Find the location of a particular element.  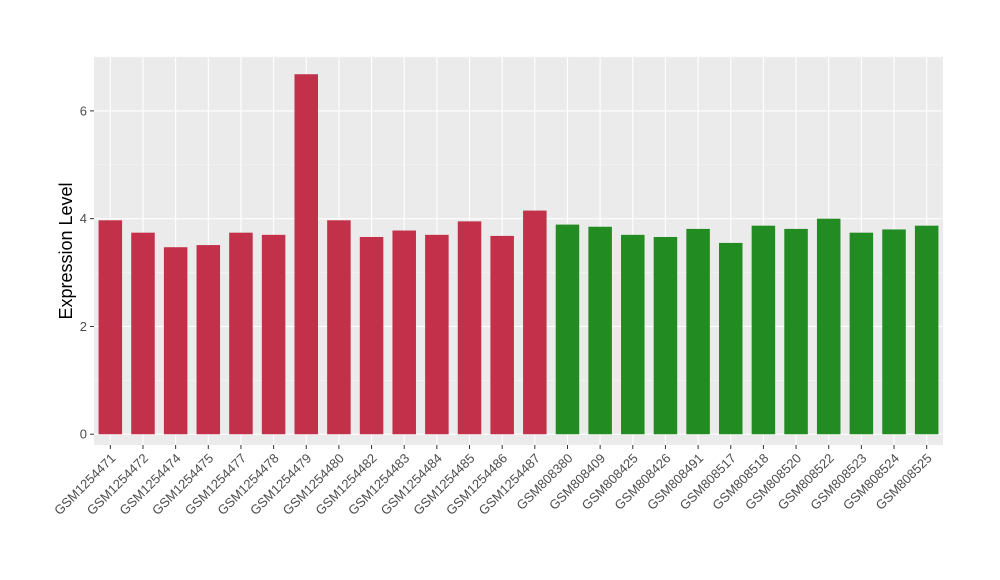

bar-GSM1254471 is located at coordinates (110, 327).